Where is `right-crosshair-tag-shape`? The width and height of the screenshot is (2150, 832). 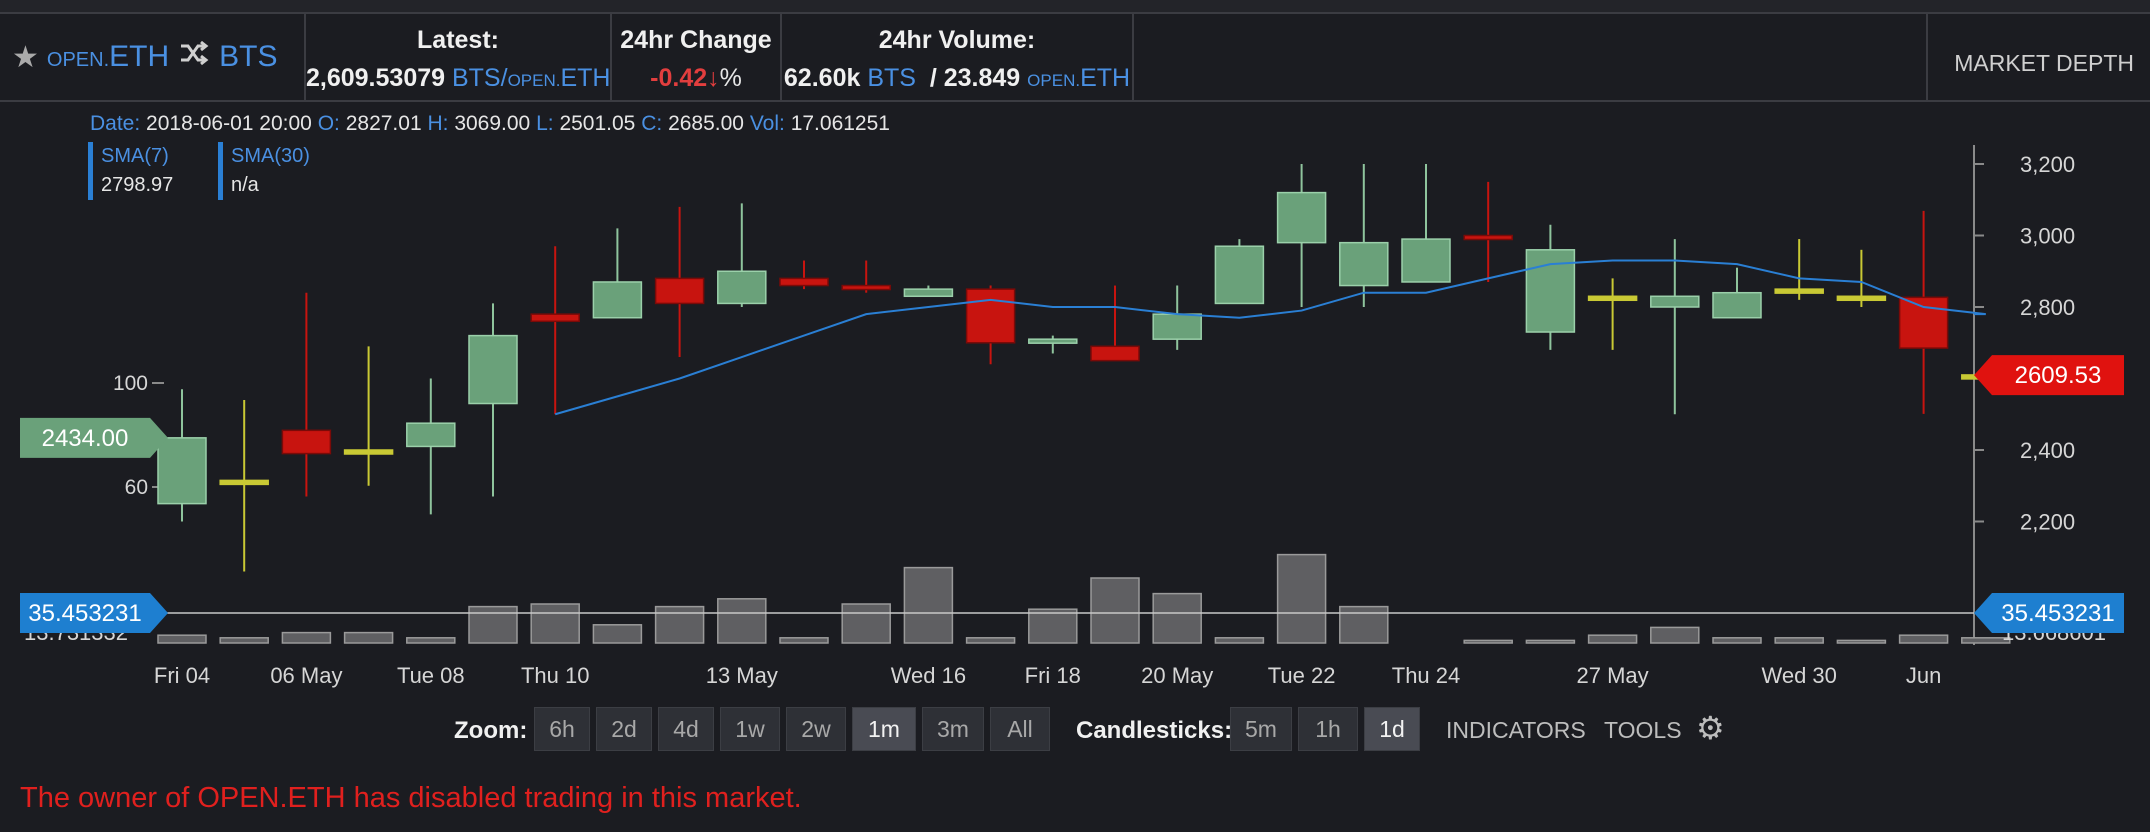
right-crosshair-tag-shape is located at coordinates (2049, 613).